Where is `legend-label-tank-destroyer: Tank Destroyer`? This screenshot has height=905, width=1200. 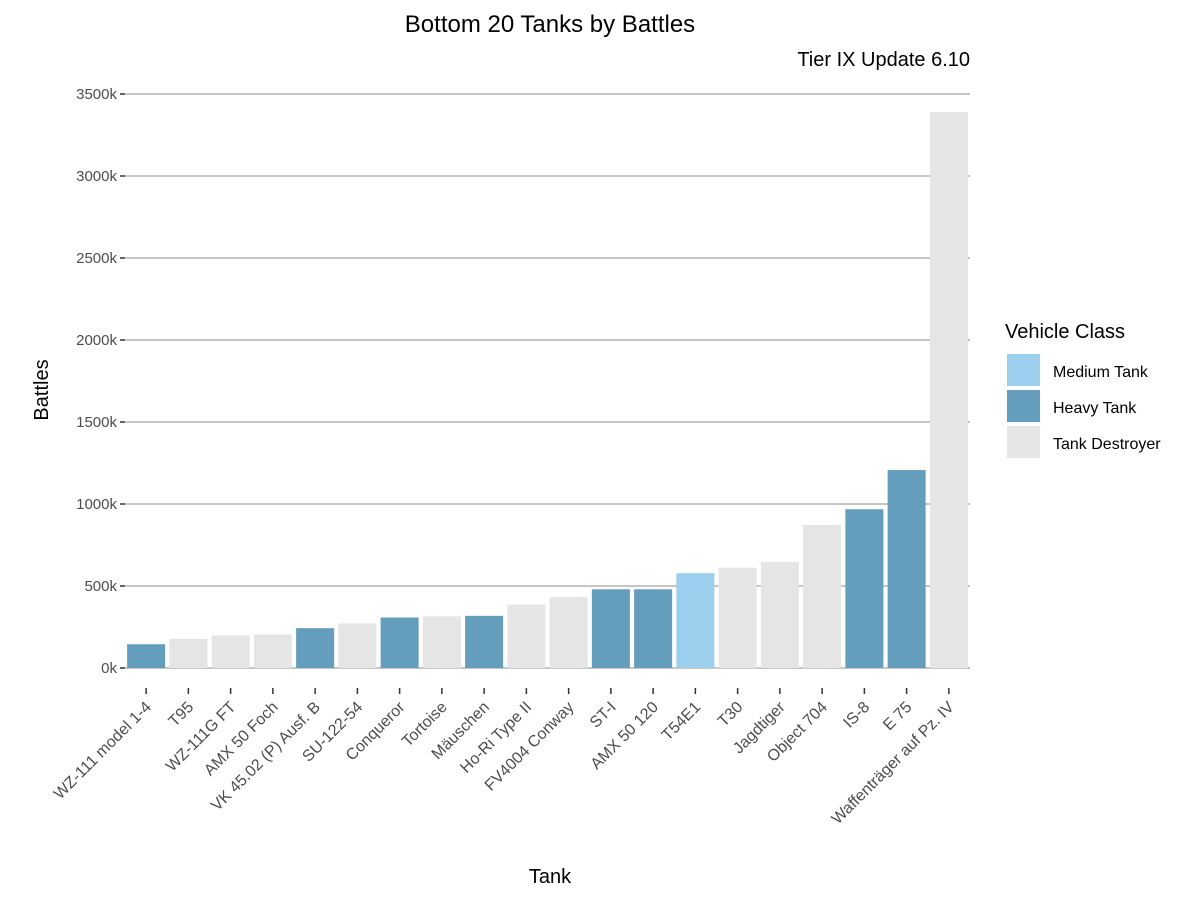 legend-label-tank-destroyer: Tank Destroyer is located at coordinates (1107, 444).